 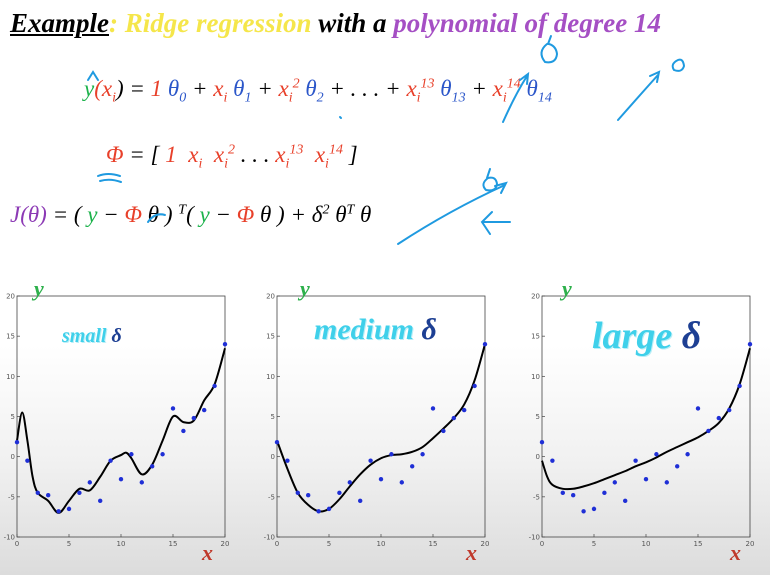 I want to click on phi-equation: Φ = [ 1 xi xi2 . . . xi13 xi14 ], so click(x=232, y=157).